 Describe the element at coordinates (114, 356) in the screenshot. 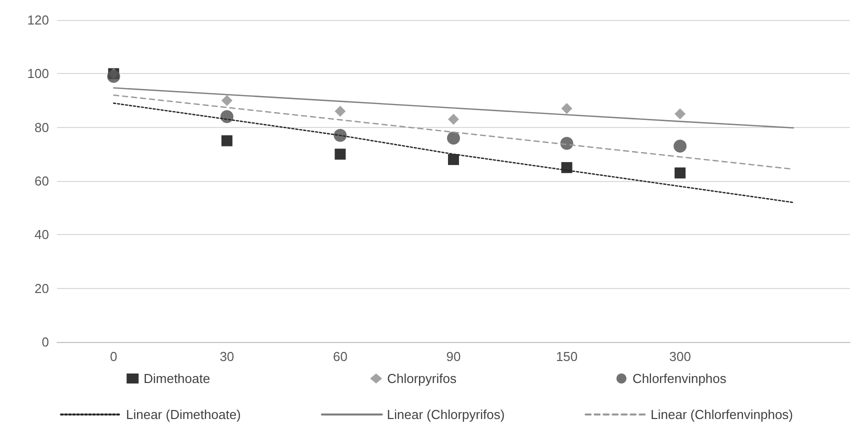

I see `x-tick-label: 0` at that location.